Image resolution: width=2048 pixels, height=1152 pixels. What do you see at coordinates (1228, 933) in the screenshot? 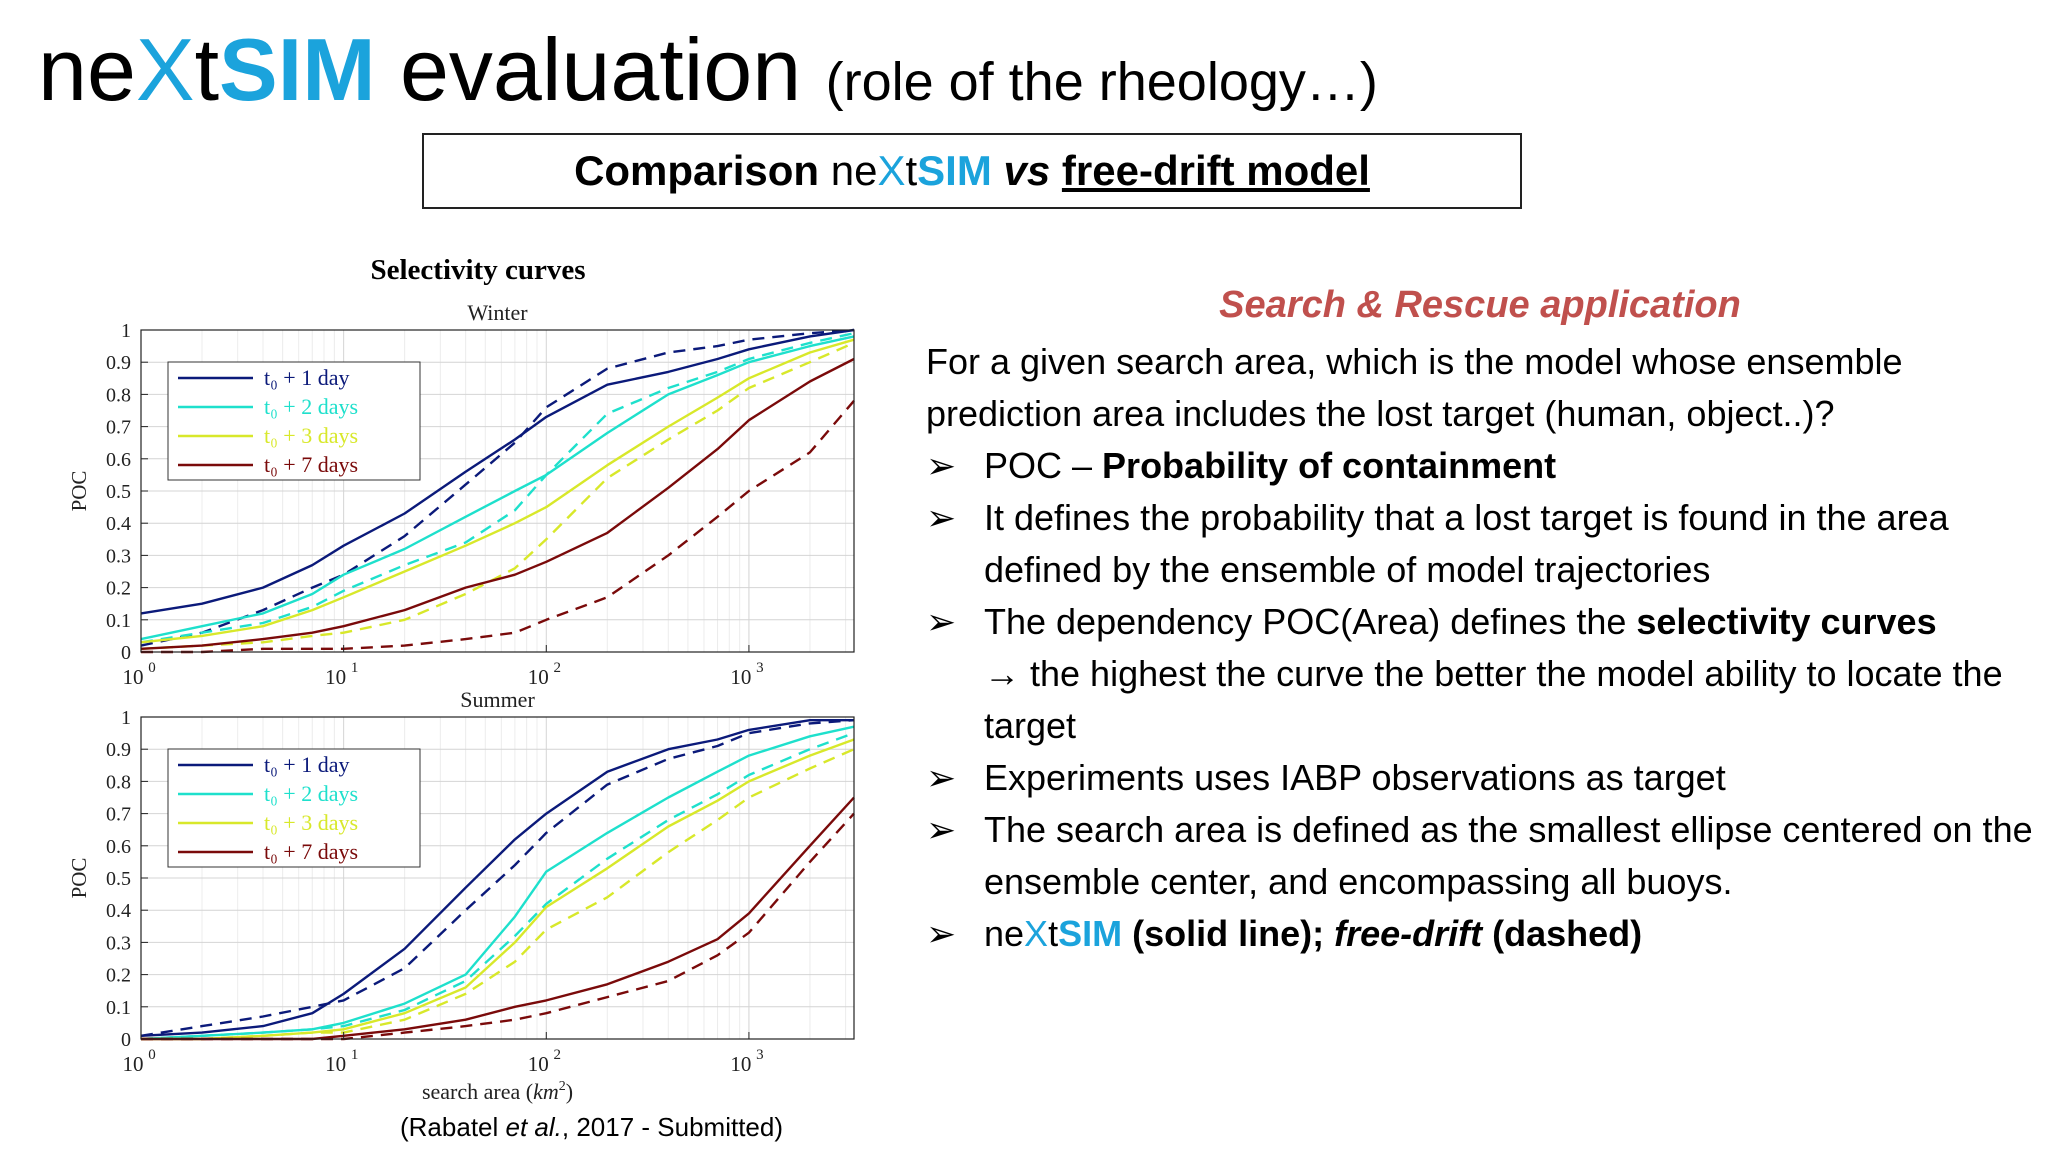
I see `note-solid: (solid line);` at bounding box center [1228, 933].